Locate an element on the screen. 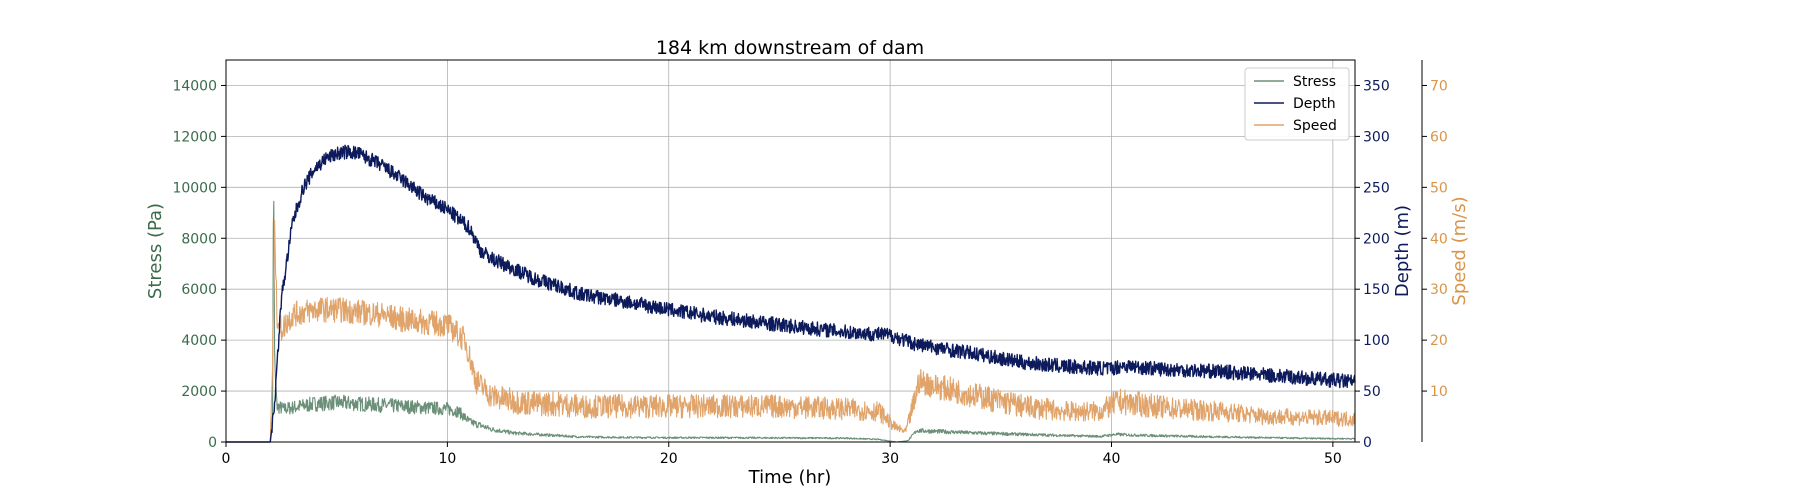 The height and width of the screenshot is (504, 1800). y-tick-label-speed: 60 is located at coordinates (1439, 137).